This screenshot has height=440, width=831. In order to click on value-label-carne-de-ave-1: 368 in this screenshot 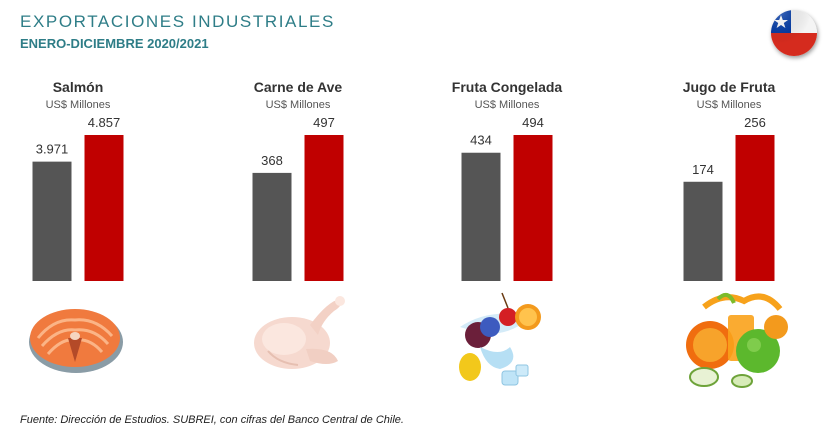, I will do `click(272, 160)`.